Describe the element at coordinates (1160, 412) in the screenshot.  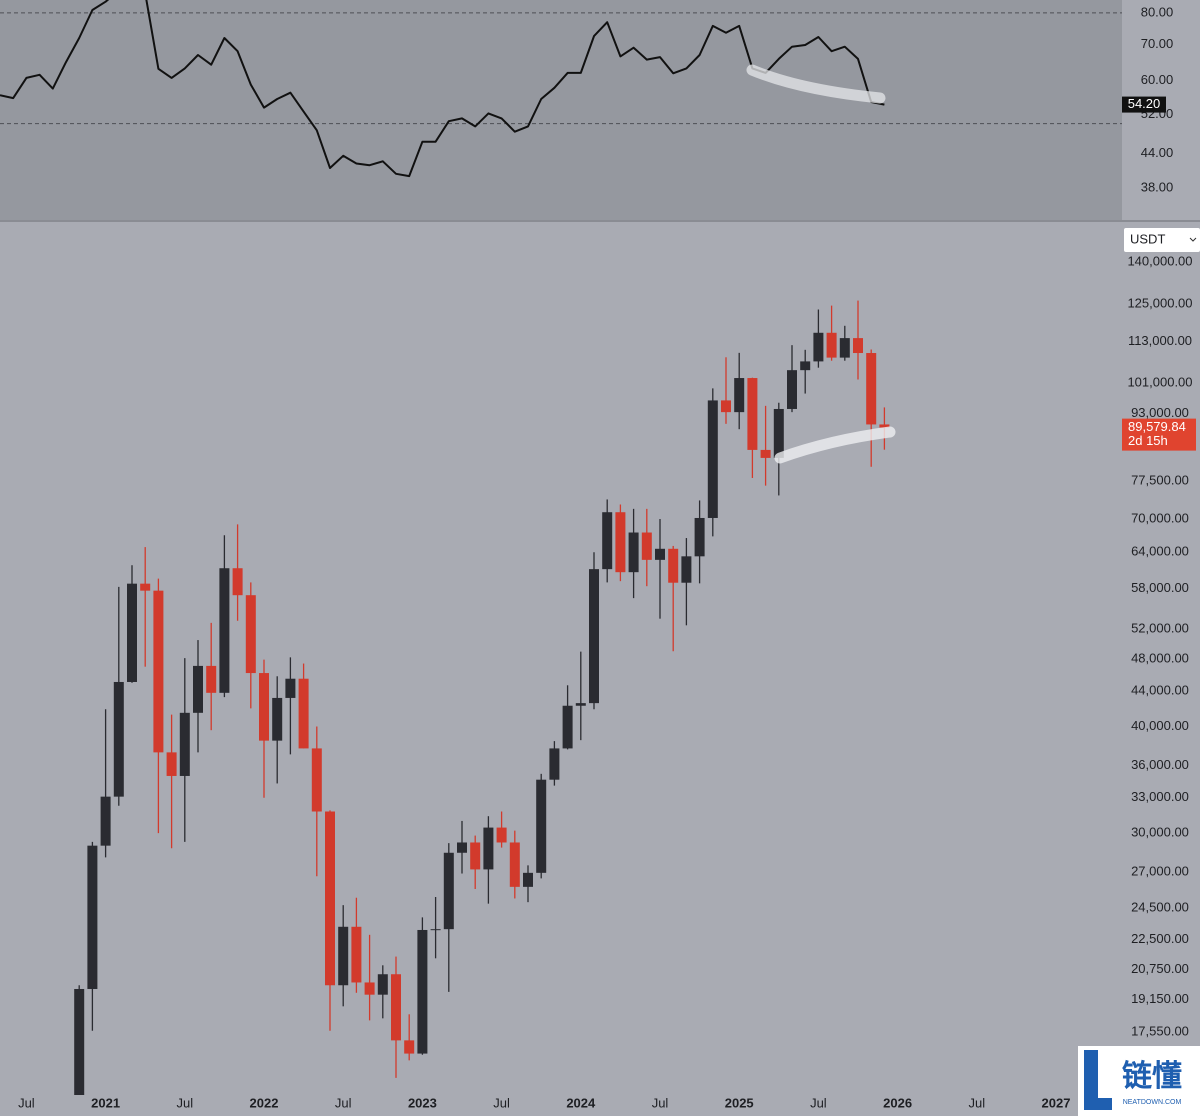
I see `y-tick-label: 93,000.00` at that location.